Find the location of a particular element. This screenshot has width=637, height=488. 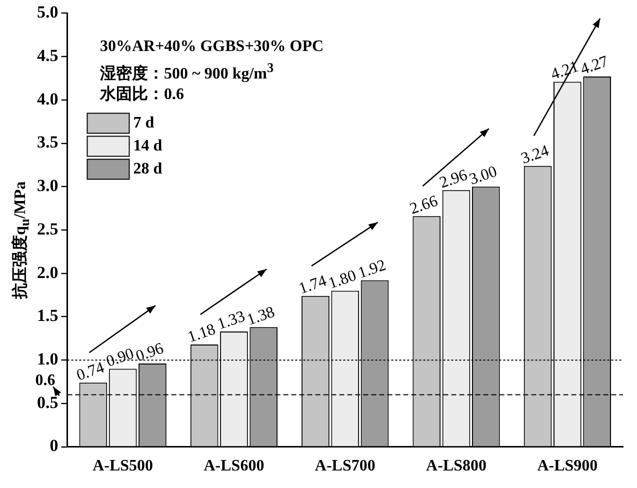

annotation: 水固比：0.6 is located at coordinates (142, 95).